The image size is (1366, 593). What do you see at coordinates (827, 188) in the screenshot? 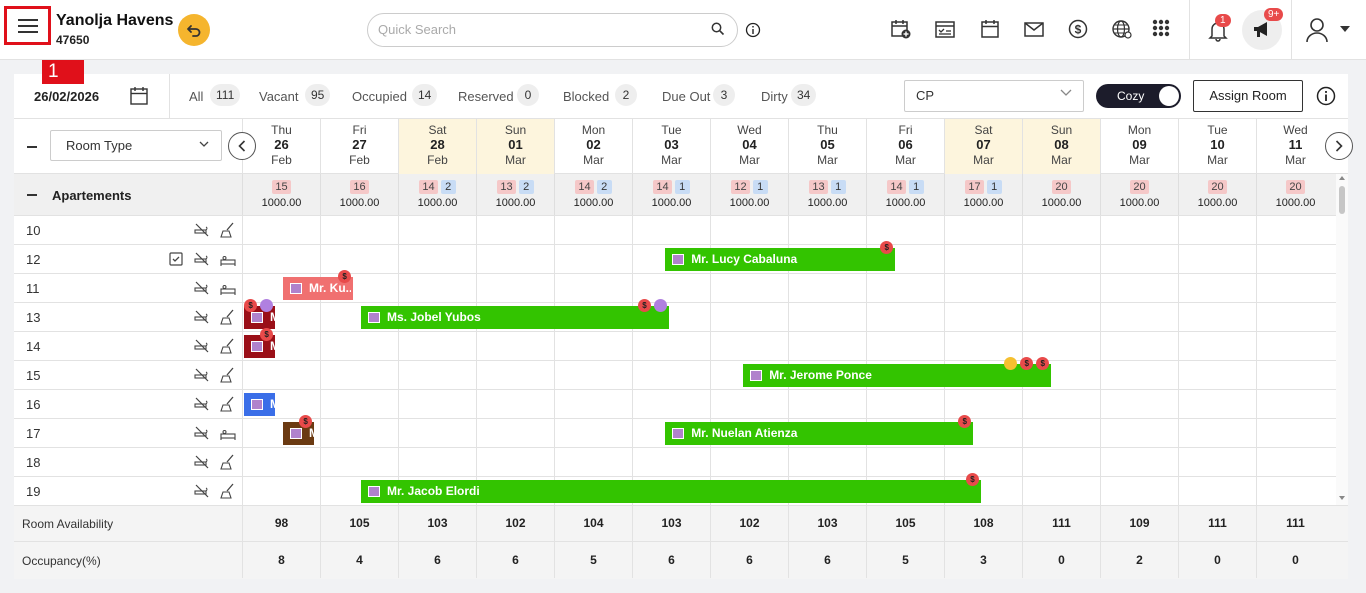
I see `count-badges: 13 1` at bounding box center [827, 188].